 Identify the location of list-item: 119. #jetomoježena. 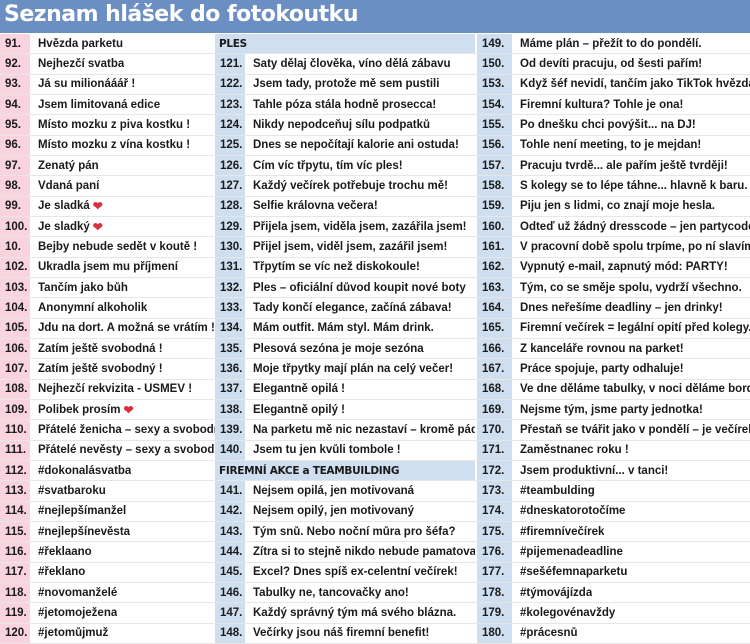
(107, 613).